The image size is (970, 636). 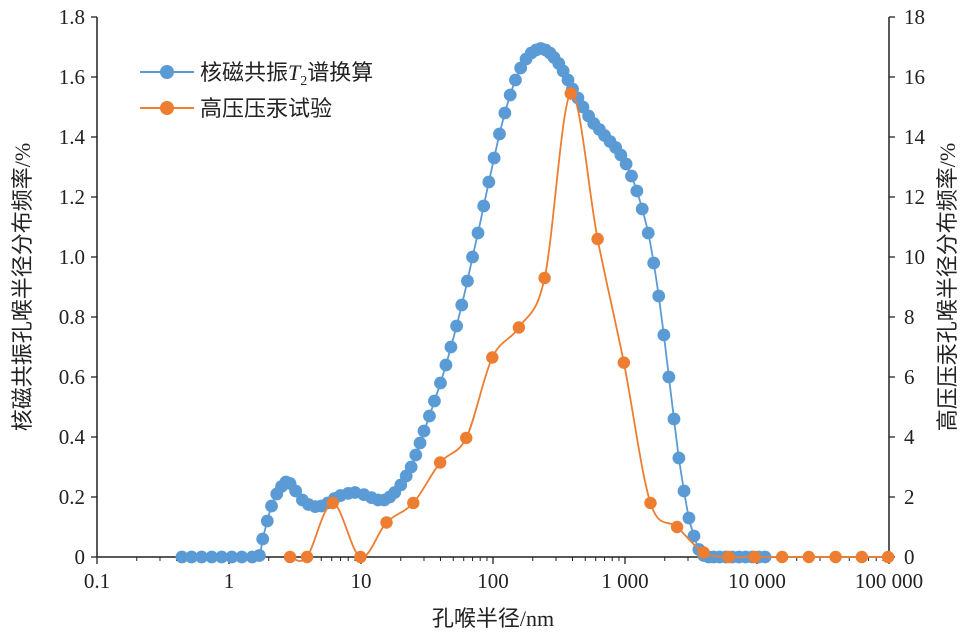 What do you see at coordinates (72, 317) in the screenshot?
I see `y-left-tick-label: 0.8` at bounding box center [72, 317].